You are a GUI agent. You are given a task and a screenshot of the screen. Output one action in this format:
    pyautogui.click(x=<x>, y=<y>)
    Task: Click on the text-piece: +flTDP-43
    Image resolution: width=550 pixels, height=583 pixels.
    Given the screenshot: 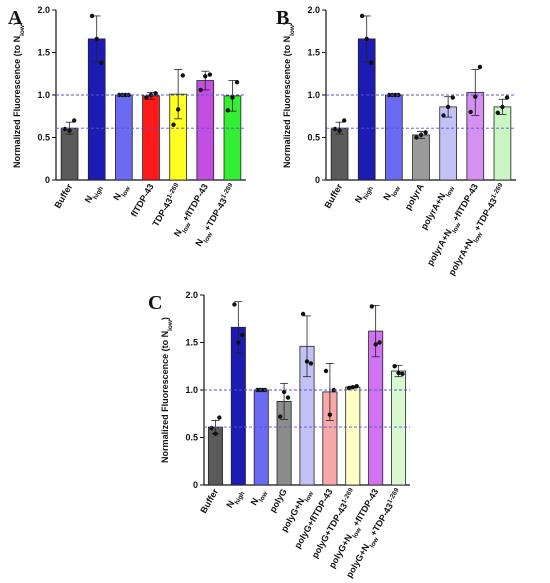 What is the action you would take?
    pyautogui.click(x=195, y=202)
    